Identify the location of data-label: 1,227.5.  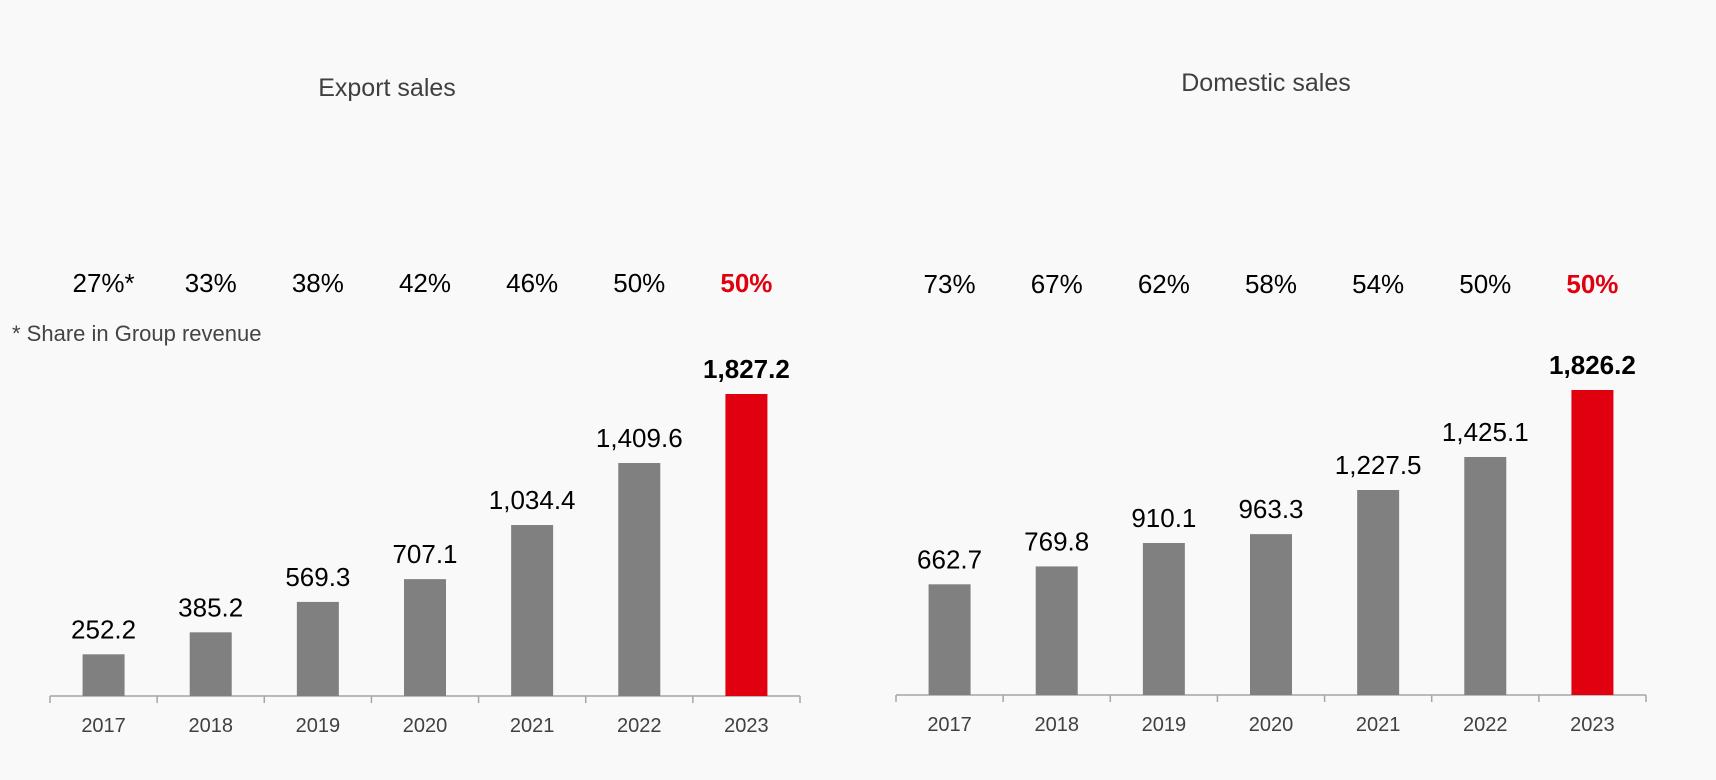
(1378, 465).